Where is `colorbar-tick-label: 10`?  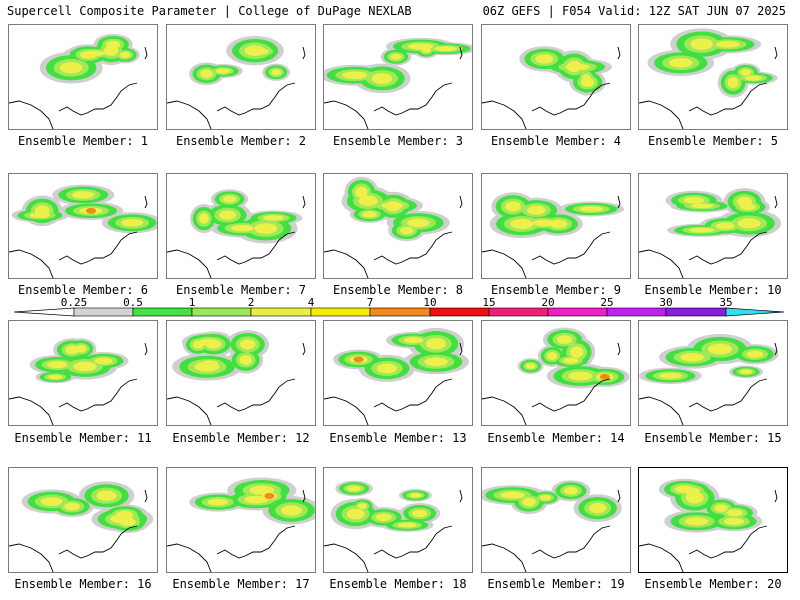 colorbar-tick-label: 10 is located at coordinates (429, 303).